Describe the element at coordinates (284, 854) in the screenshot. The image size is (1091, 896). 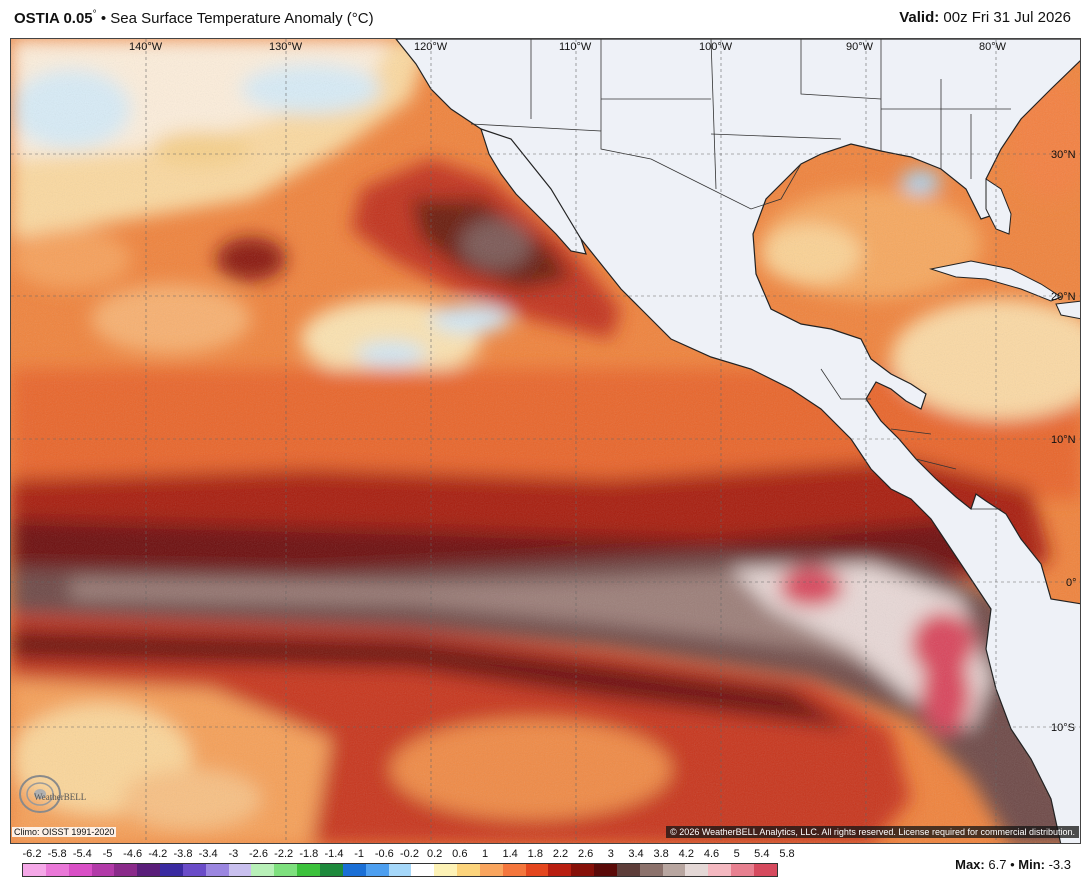
I see `colorbar-tick-label: -2.2` at that location.